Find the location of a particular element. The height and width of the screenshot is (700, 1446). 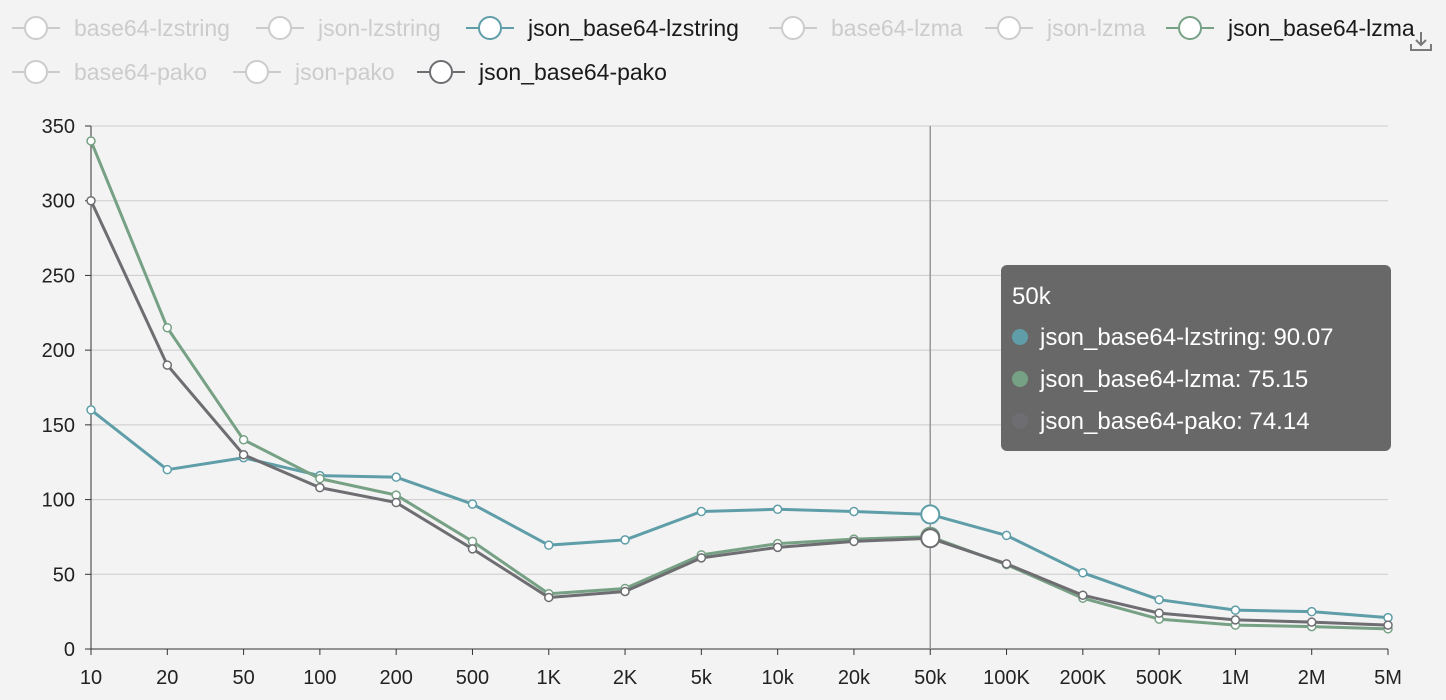

chart-toolbar is located at coordinates (1421, 42).